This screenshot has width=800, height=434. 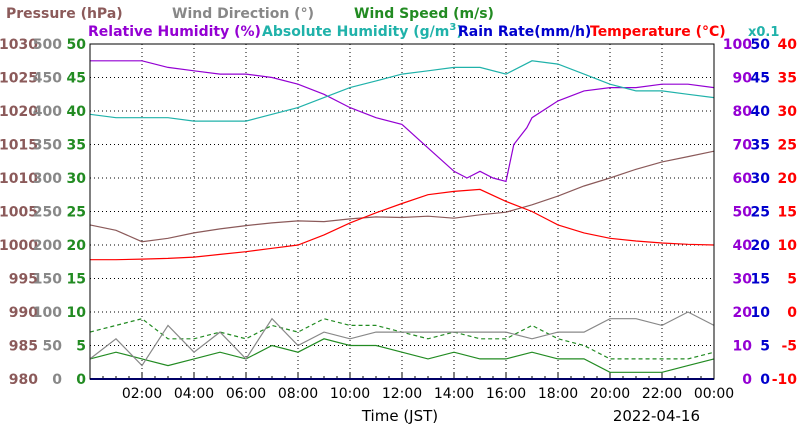 What do you see at coordinates (743, 246) in the screenshot?
I see `y-tick-label-humidity: 40` at bounding box center [743, 246].